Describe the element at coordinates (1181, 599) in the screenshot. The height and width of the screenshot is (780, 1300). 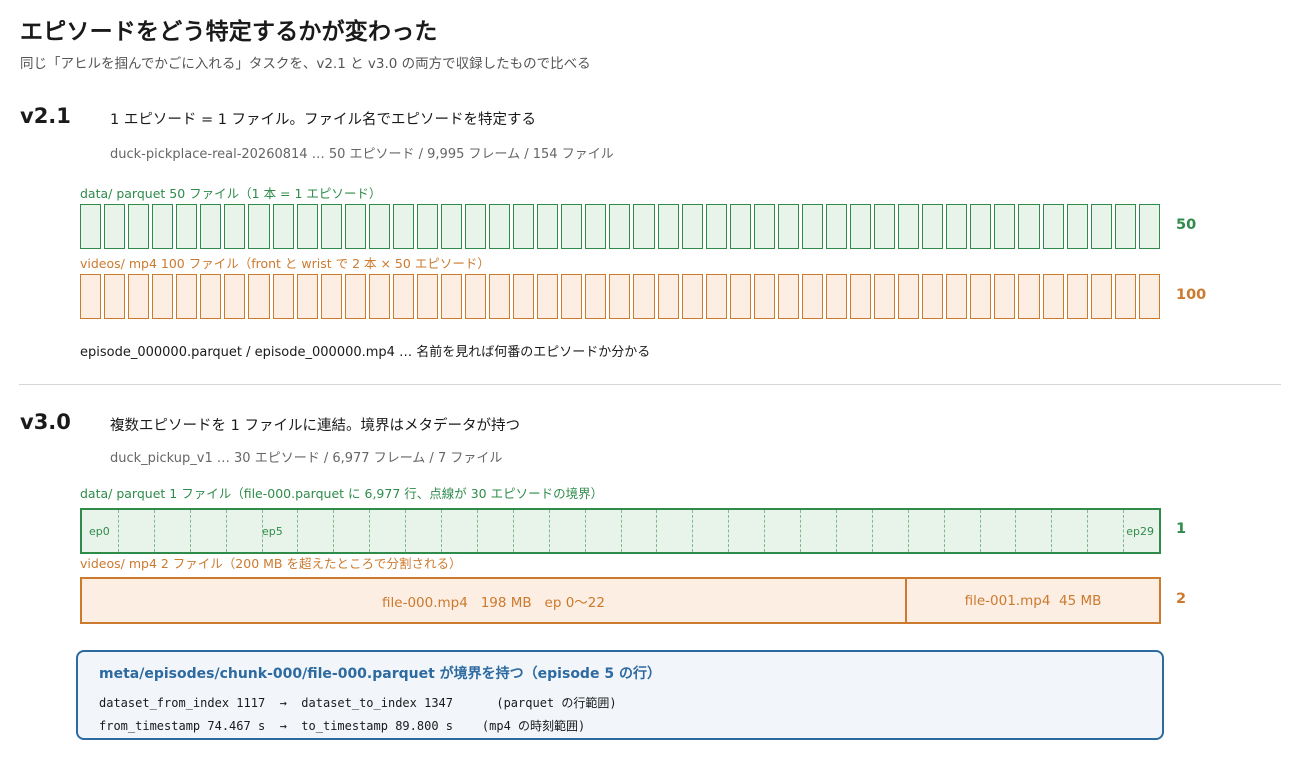
I see `v30-videos-count: 2` at that location.